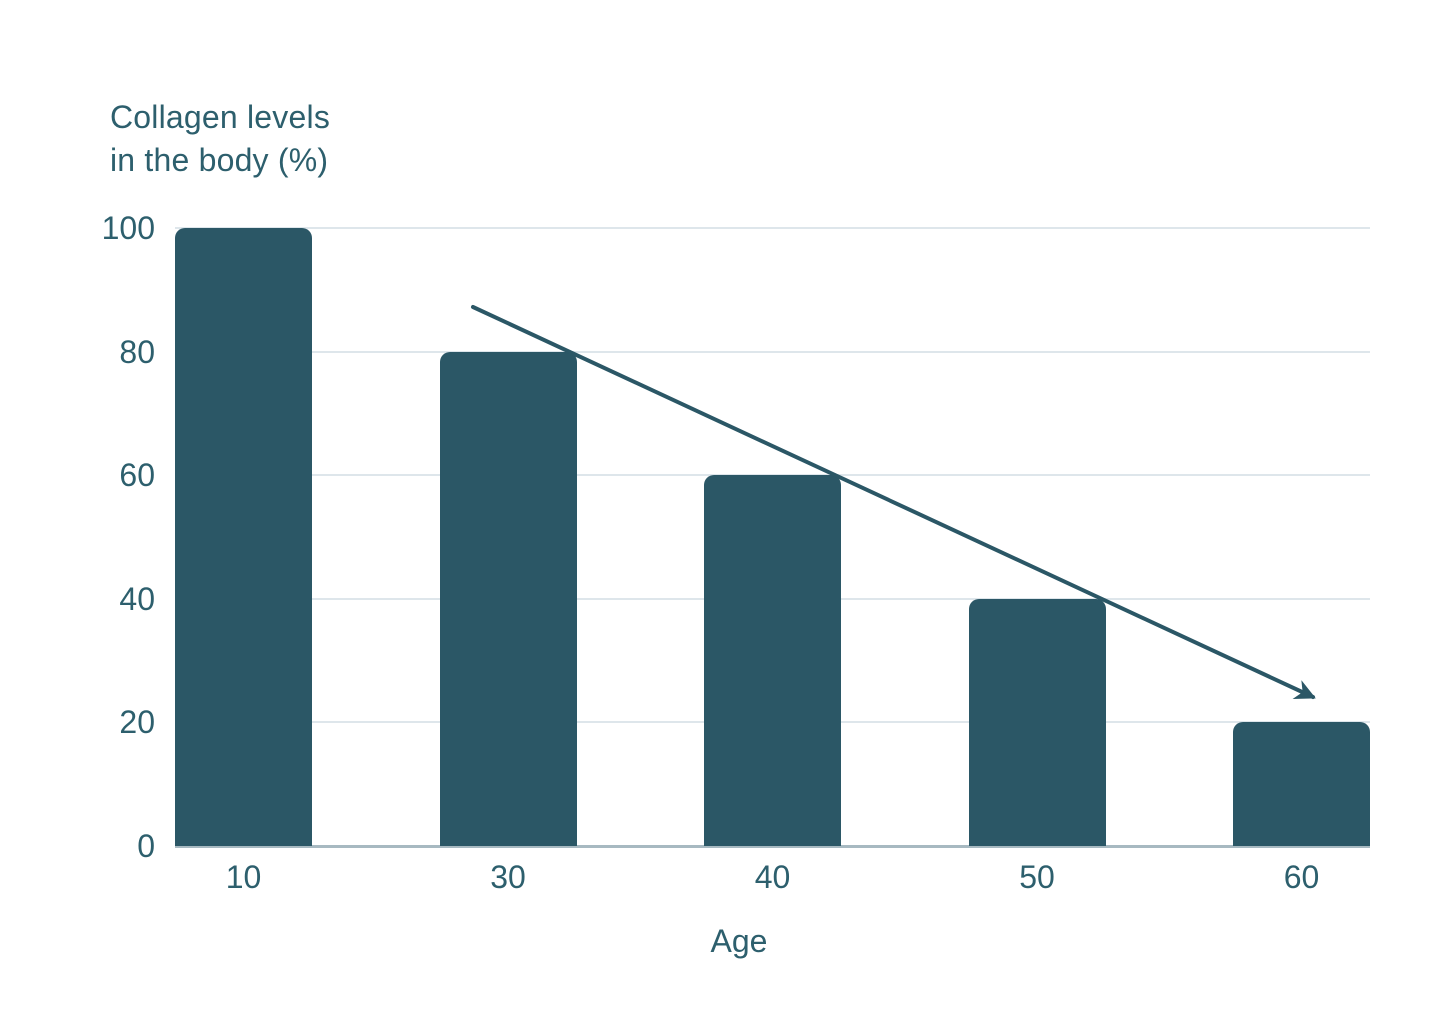 This screenshot has width=1445, height=1022. Describe the element at coordinates (1301, 877) in the screenshot. I see `x-tick-label: 60` at that location.